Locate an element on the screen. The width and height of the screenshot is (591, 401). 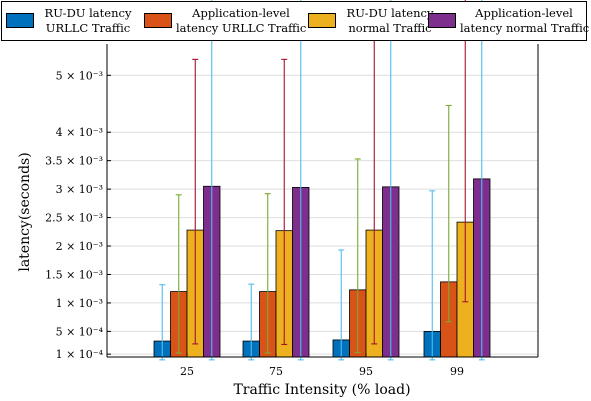
x-tick-label: 99 is located at coordinates (457, 371).